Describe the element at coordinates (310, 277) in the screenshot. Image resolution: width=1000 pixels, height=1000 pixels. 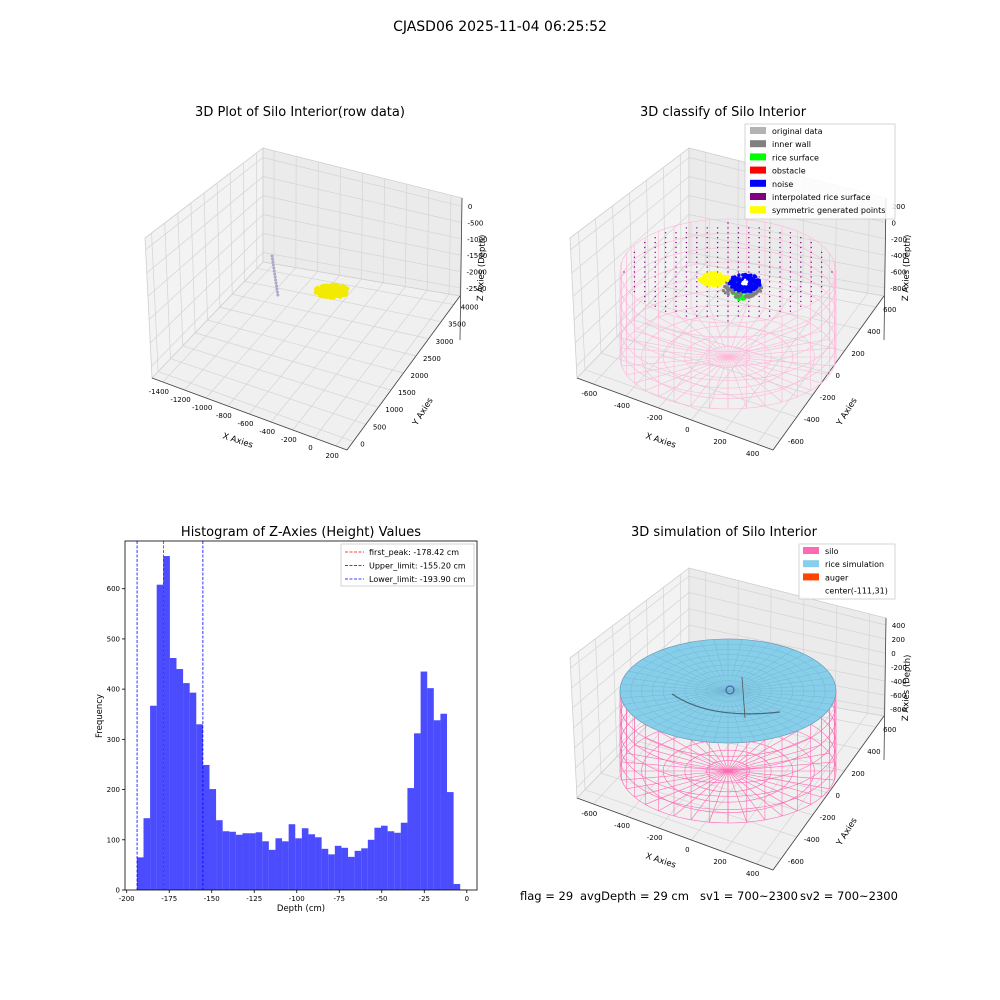
I see `data-points` at that location.